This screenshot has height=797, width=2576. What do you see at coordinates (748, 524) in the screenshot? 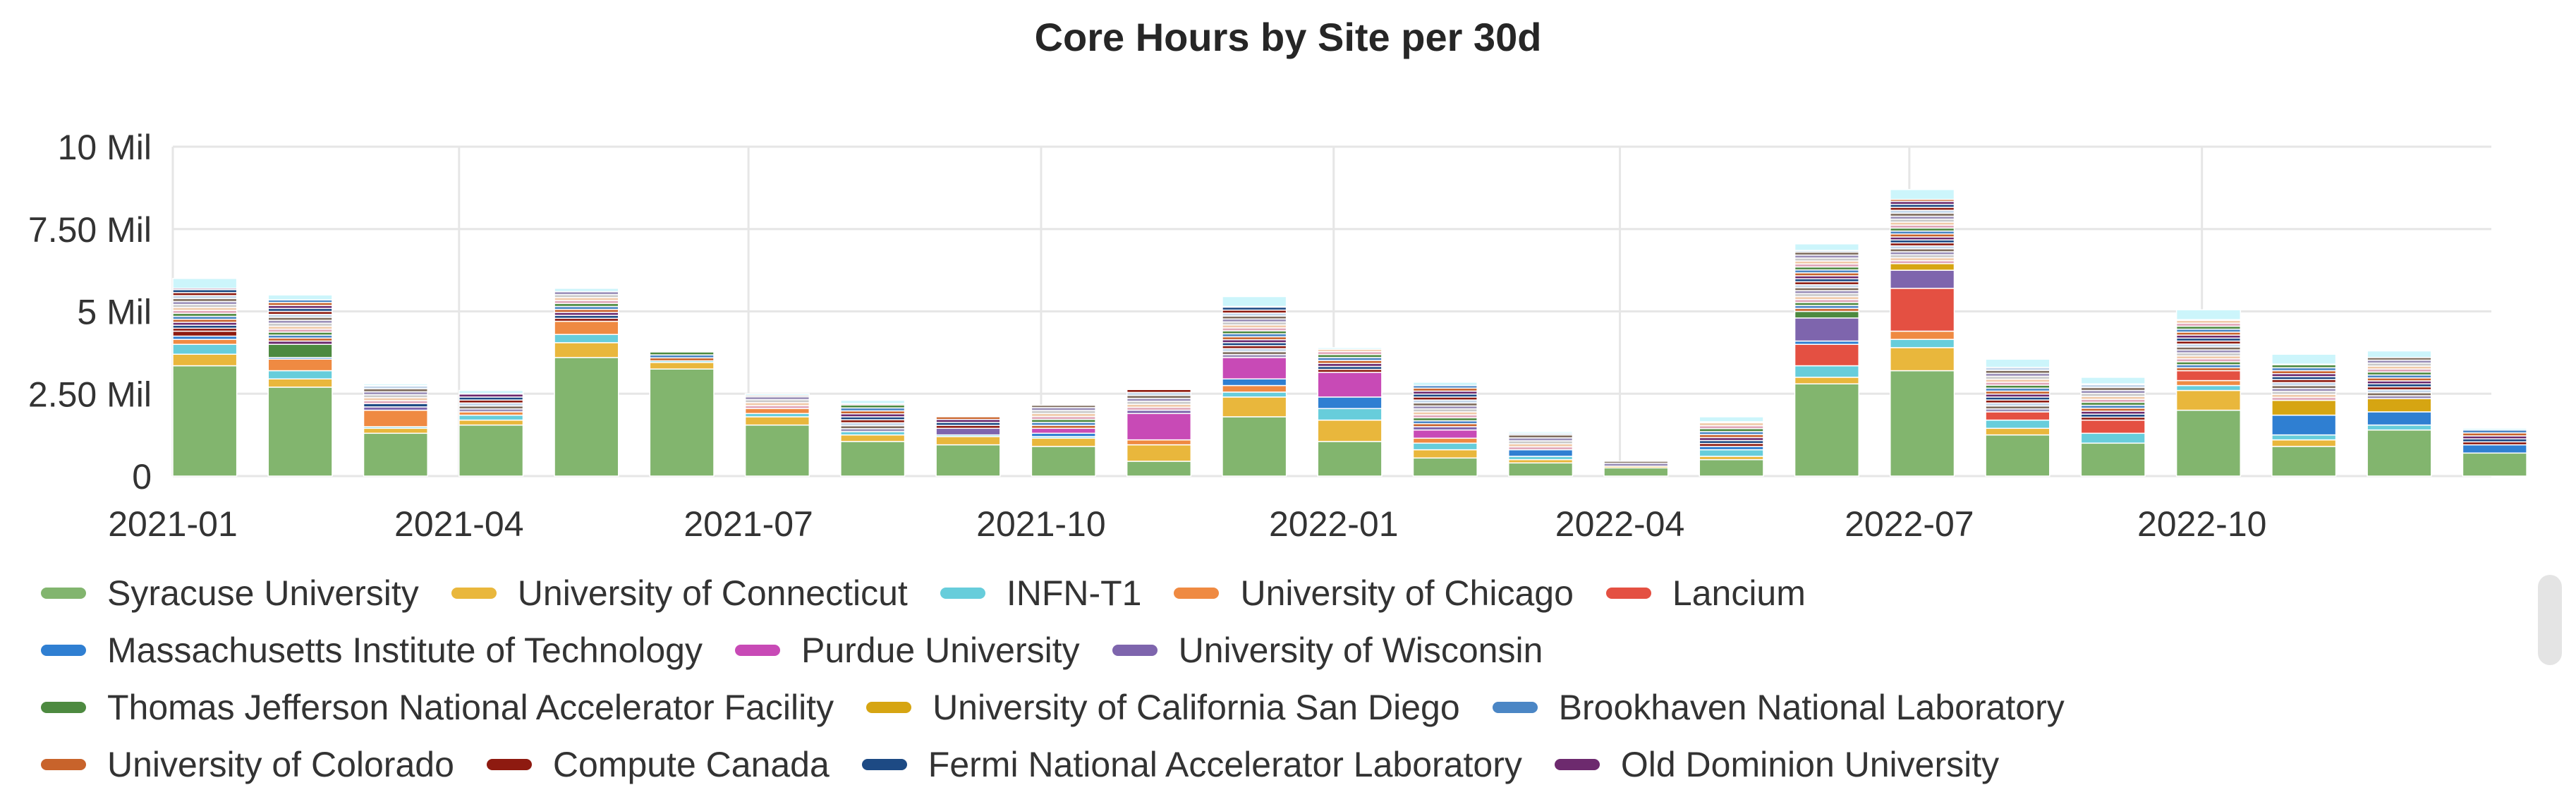
I see `x-tick-label: 2021-07` at bounding box center [748, 524].